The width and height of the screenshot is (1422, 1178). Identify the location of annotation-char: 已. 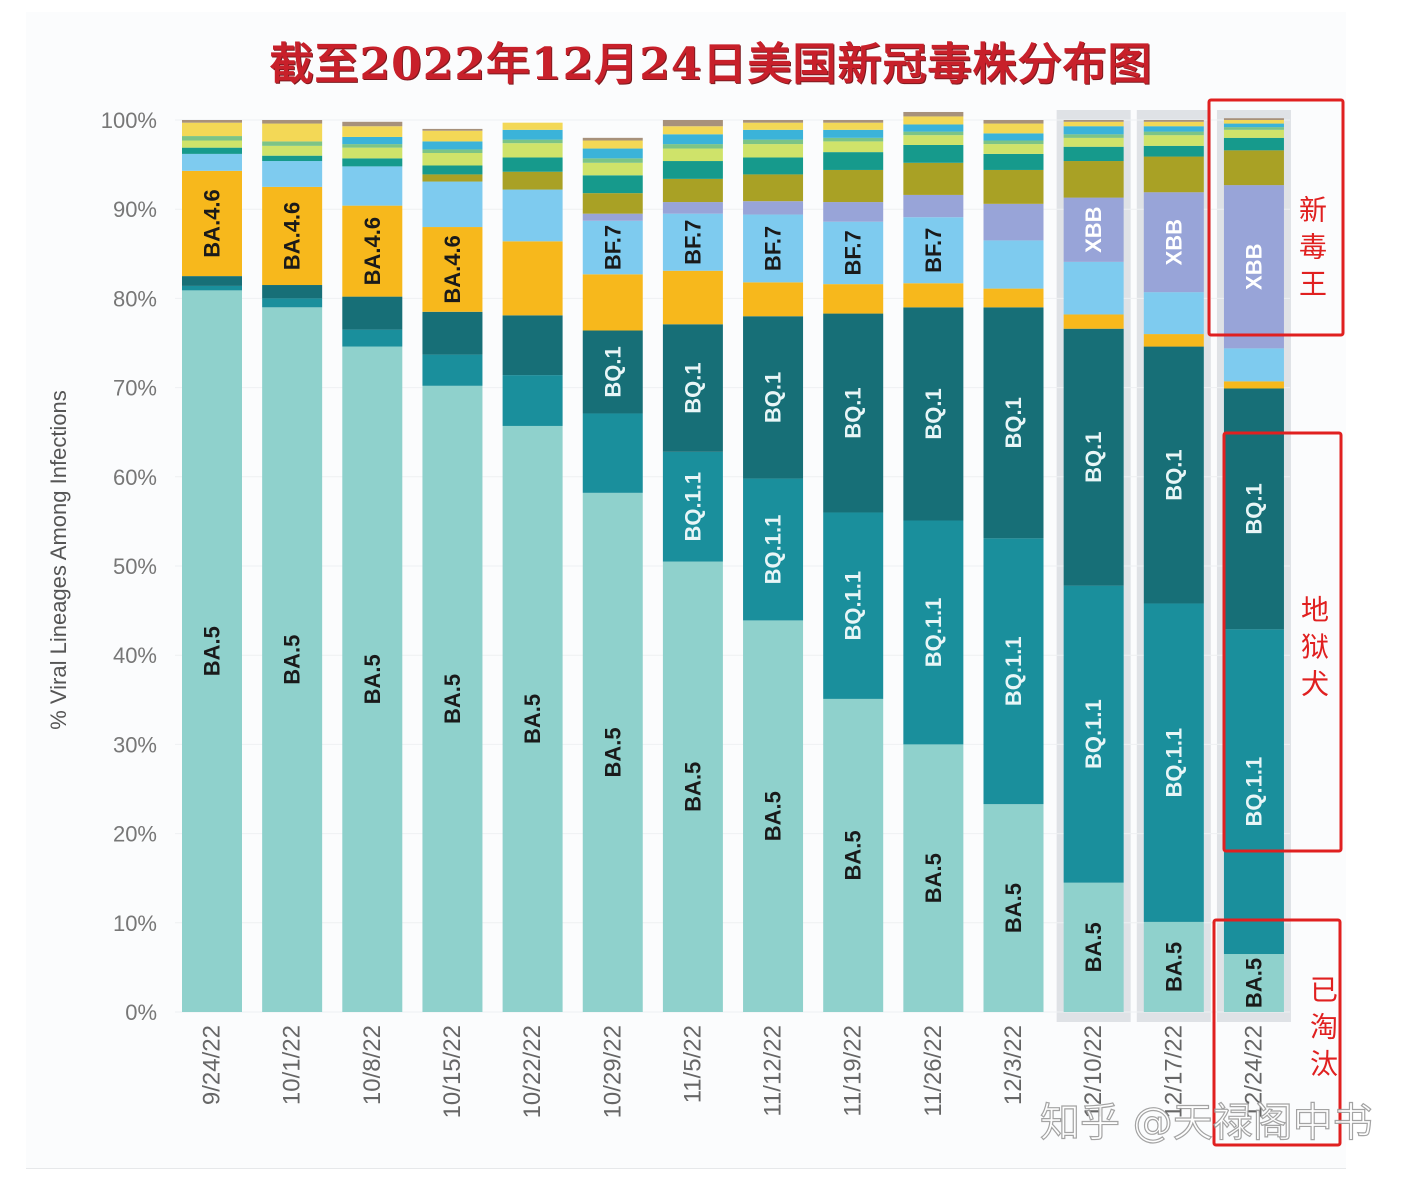
(1324, 990).